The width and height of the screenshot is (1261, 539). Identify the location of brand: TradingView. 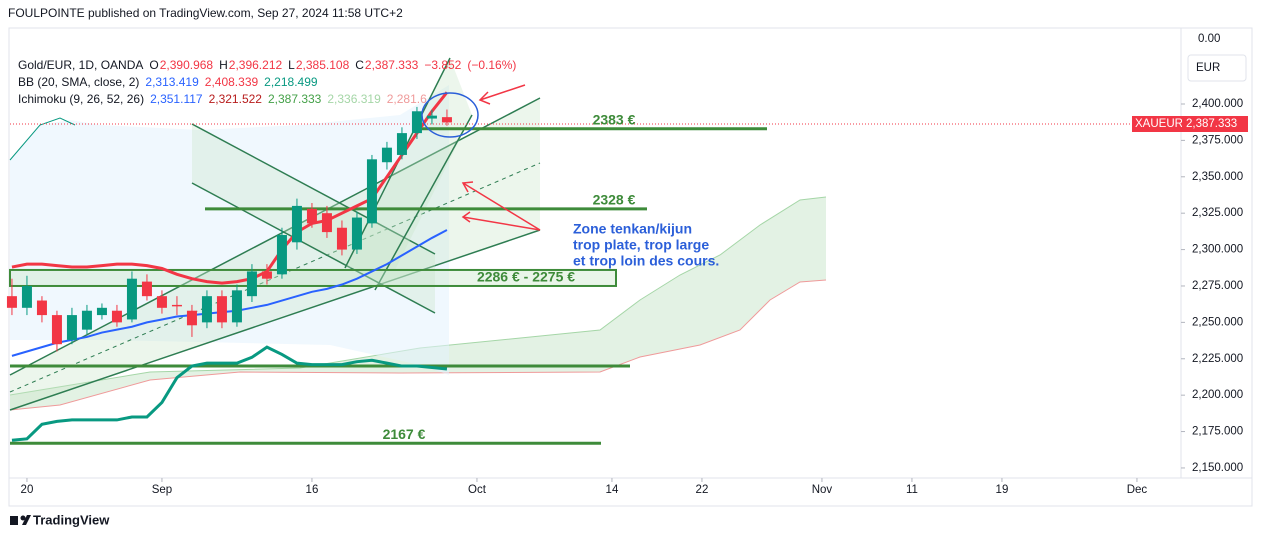
(71, 519).